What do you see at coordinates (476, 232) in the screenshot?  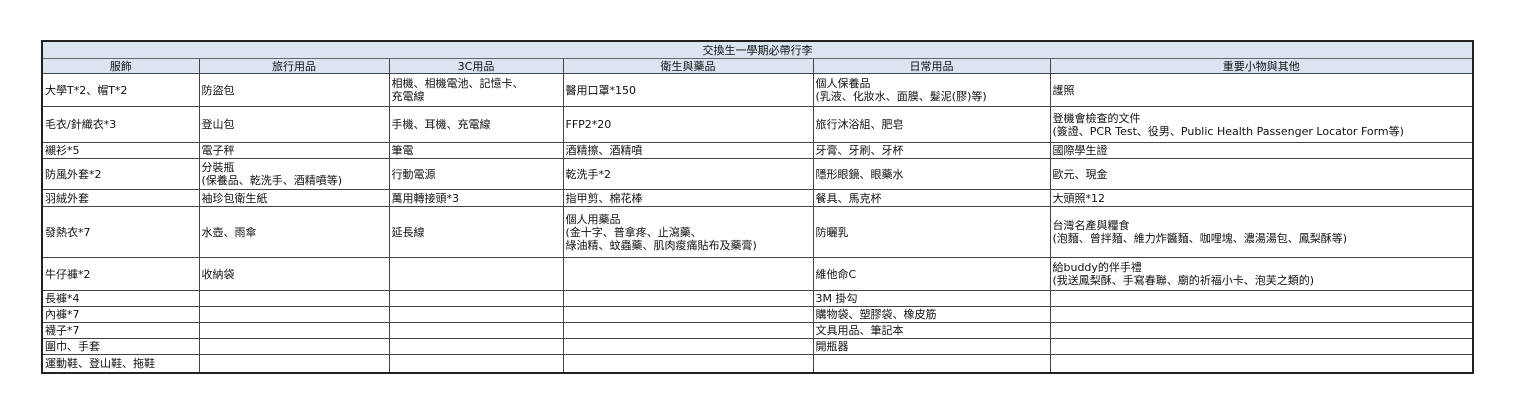 I see `table-cell: 延長線` at bounding box center [476, 232].